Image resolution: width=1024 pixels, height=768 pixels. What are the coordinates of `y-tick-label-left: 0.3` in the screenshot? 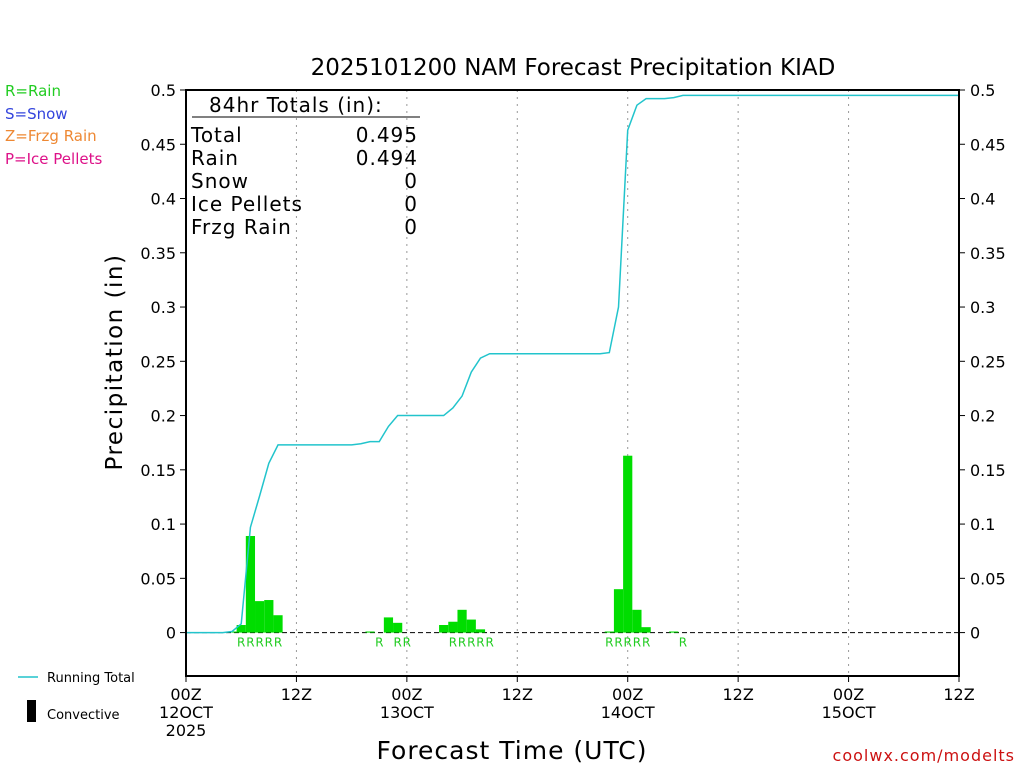 It's located at (163, 307).